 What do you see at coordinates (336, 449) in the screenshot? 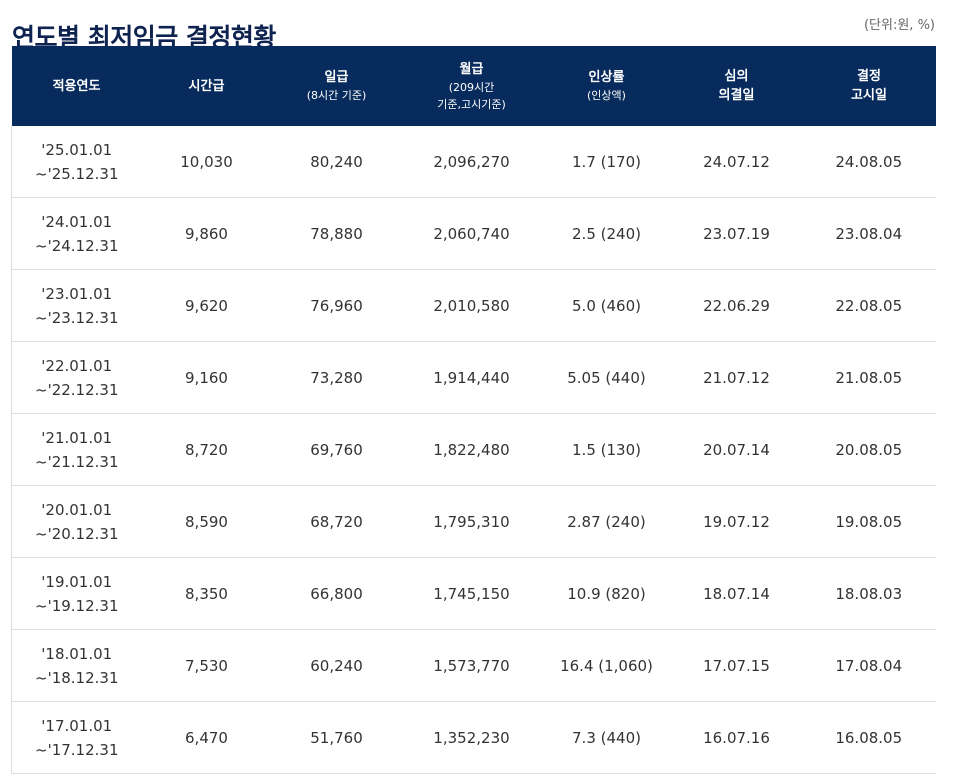
I see `cell-daily: 69,760` at bounding box center [336, 449].